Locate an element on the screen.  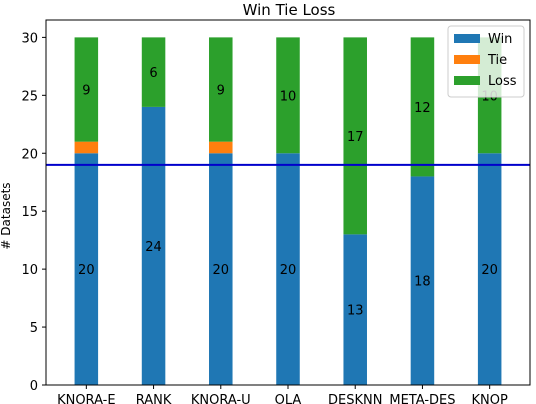
y-tick-label: 30 is located at coordinates (29, 38).